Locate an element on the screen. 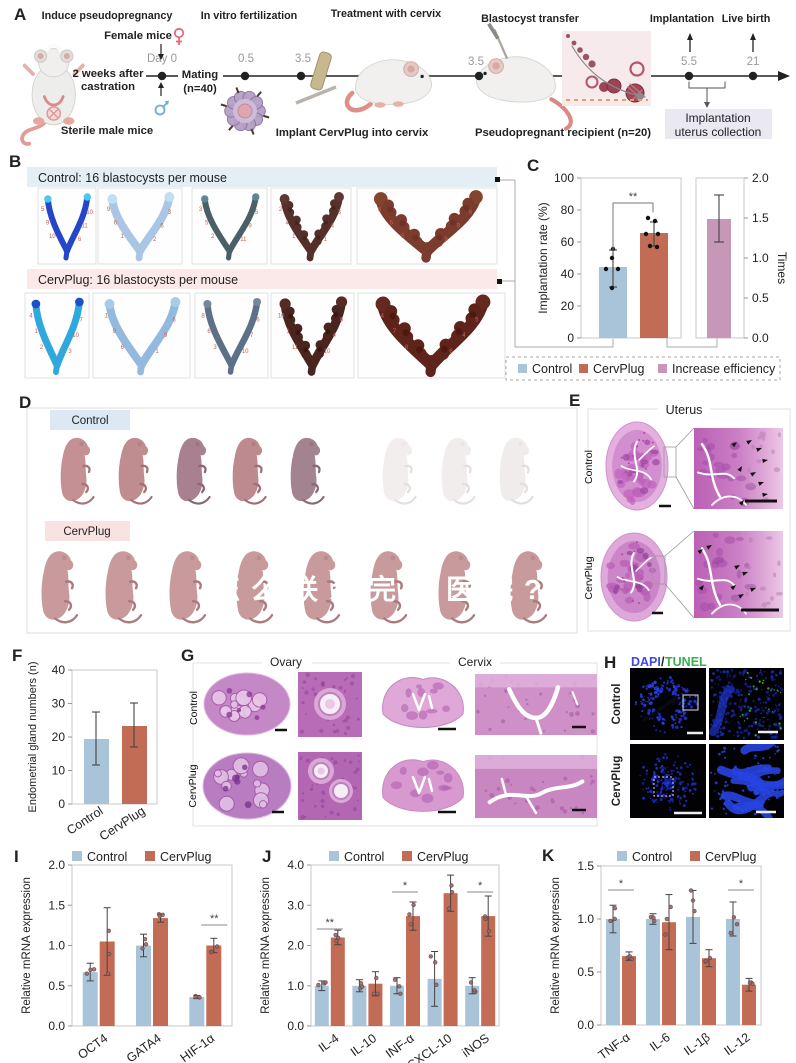  svg-text:Control: 16 blastocysts per mo: Control: 16 blastocysts per mouse is located at coordinates (132, 178).